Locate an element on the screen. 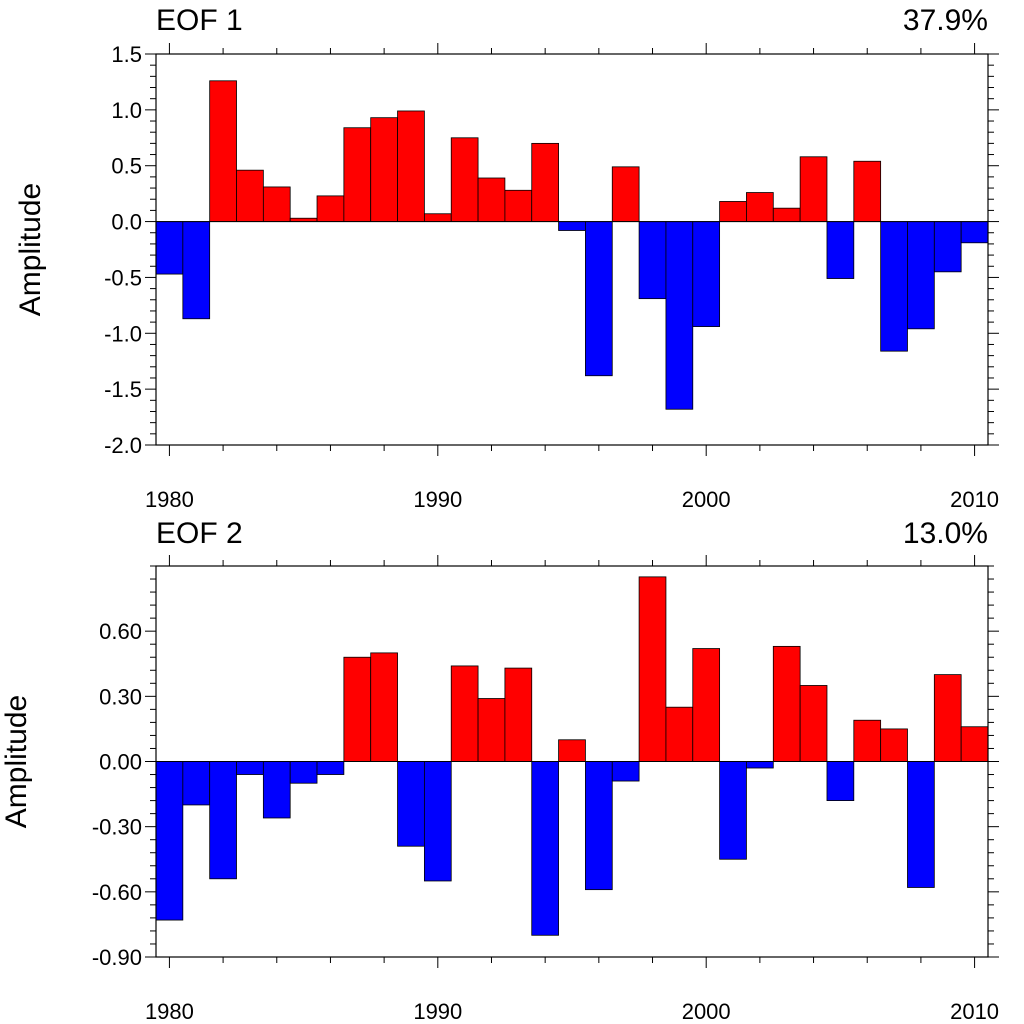 This screenshot has width=1024, height=1024. panel-title: EOF 2 is located at coordinates (199, 533).